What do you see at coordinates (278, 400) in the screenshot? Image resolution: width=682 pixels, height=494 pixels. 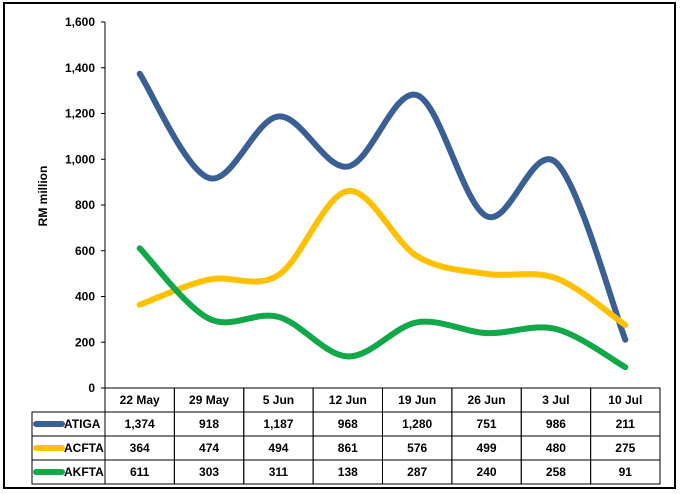 I see `x-tick-label: 5 Jun` at bounding box center [278, 400].